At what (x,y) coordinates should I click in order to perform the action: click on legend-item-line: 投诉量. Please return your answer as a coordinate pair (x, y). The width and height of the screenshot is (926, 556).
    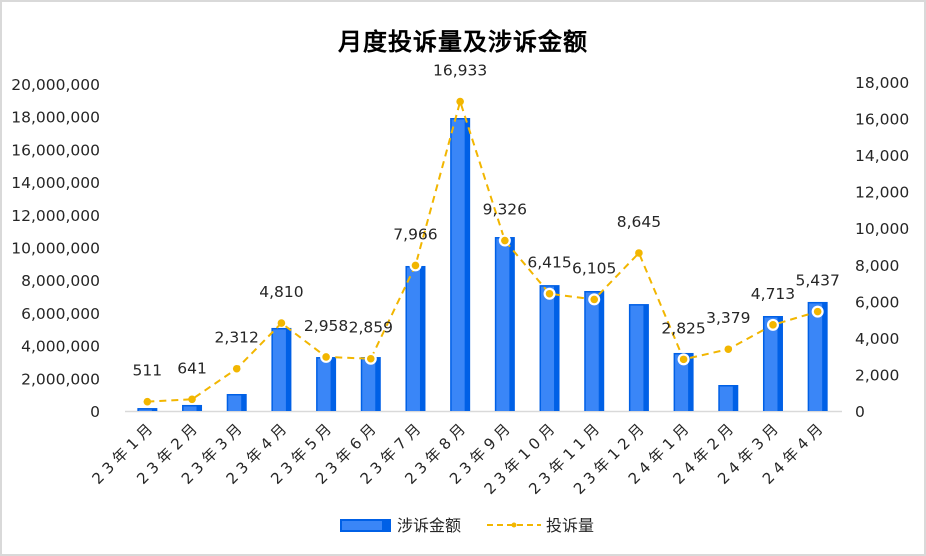
    Looking at the image, I should click on (540, 525).